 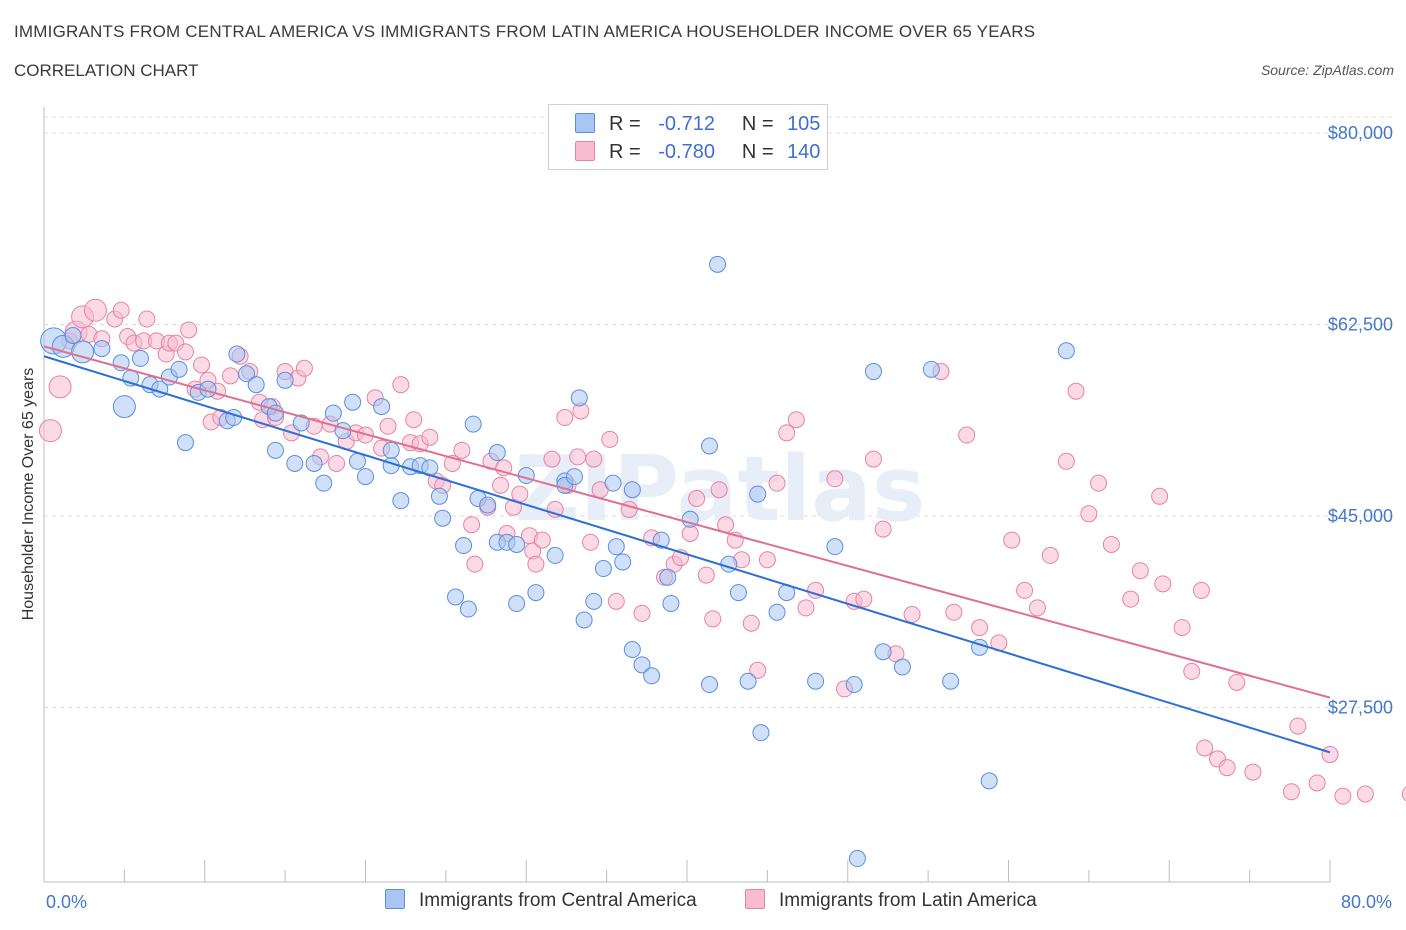 What do you see at coordinates (1360, 420) in the screenshot?
I see `y-tick-labels: $27,500 $45,000 $62,500 $80,000` at bounding box center [1360, 420].